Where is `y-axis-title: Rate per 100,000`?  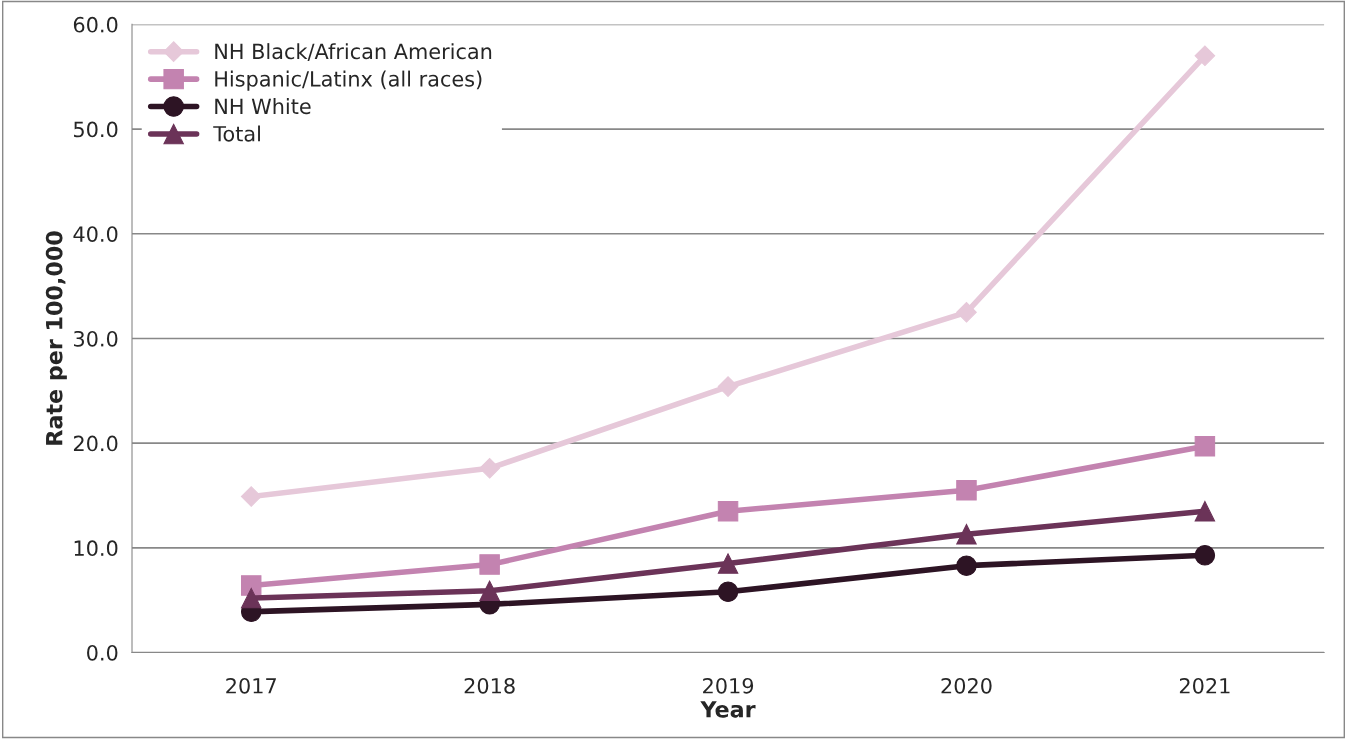
y-axis-title: Rate per 100,000 is located at coordinates (56, 338).